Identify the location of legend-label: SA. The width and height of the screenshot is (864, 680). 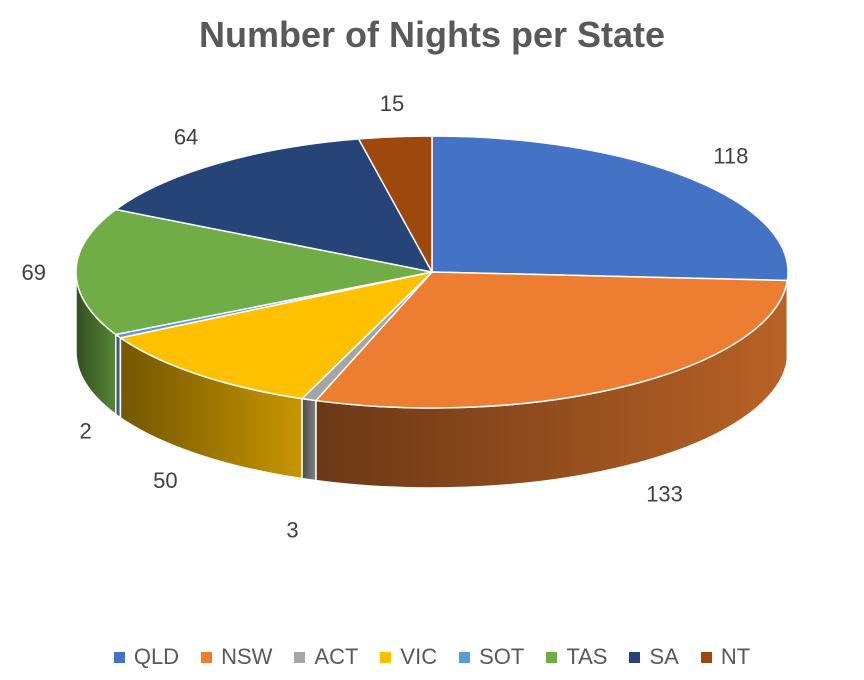
(664, 656).